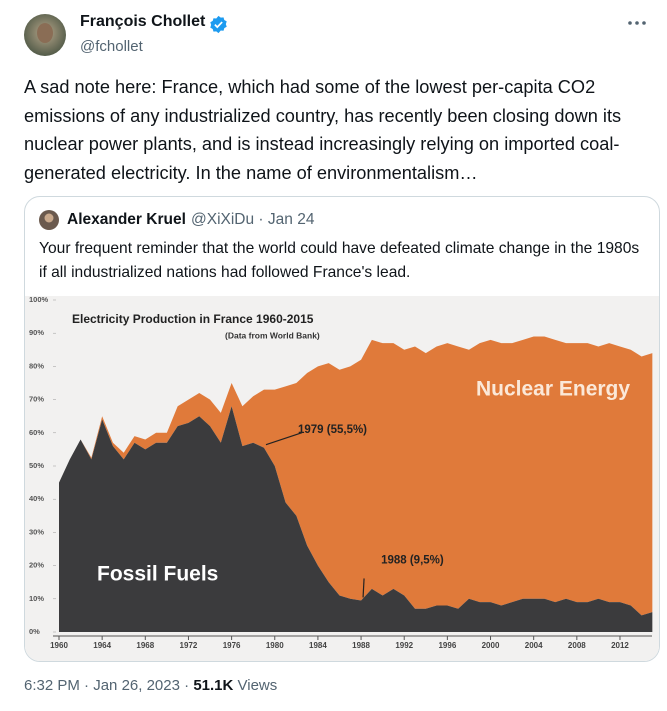 The image size is (667, 711). Describe the element at coordinates (404, 645) in the screenshot. I see `x-tick-label: 1992` at that location.